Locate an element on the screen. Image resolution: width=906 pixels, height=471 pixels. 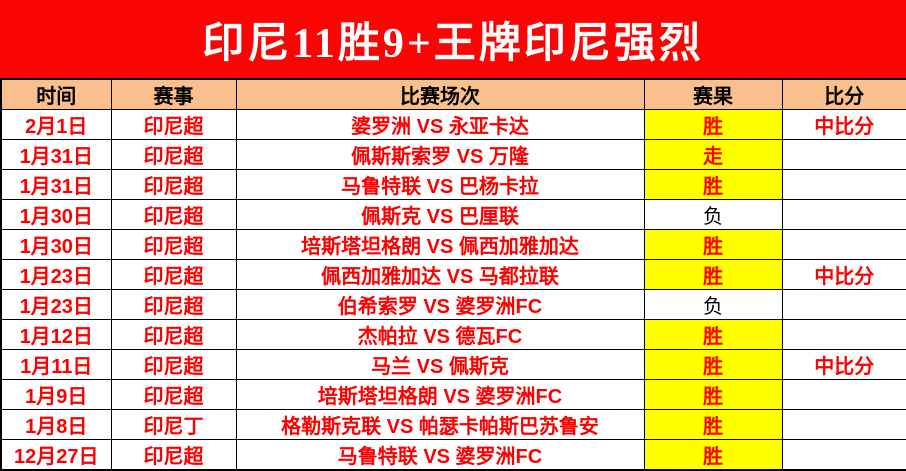
match-cell: 马鲁特联 VS 巴杨卡拉 is located at coordinates (440, 184).